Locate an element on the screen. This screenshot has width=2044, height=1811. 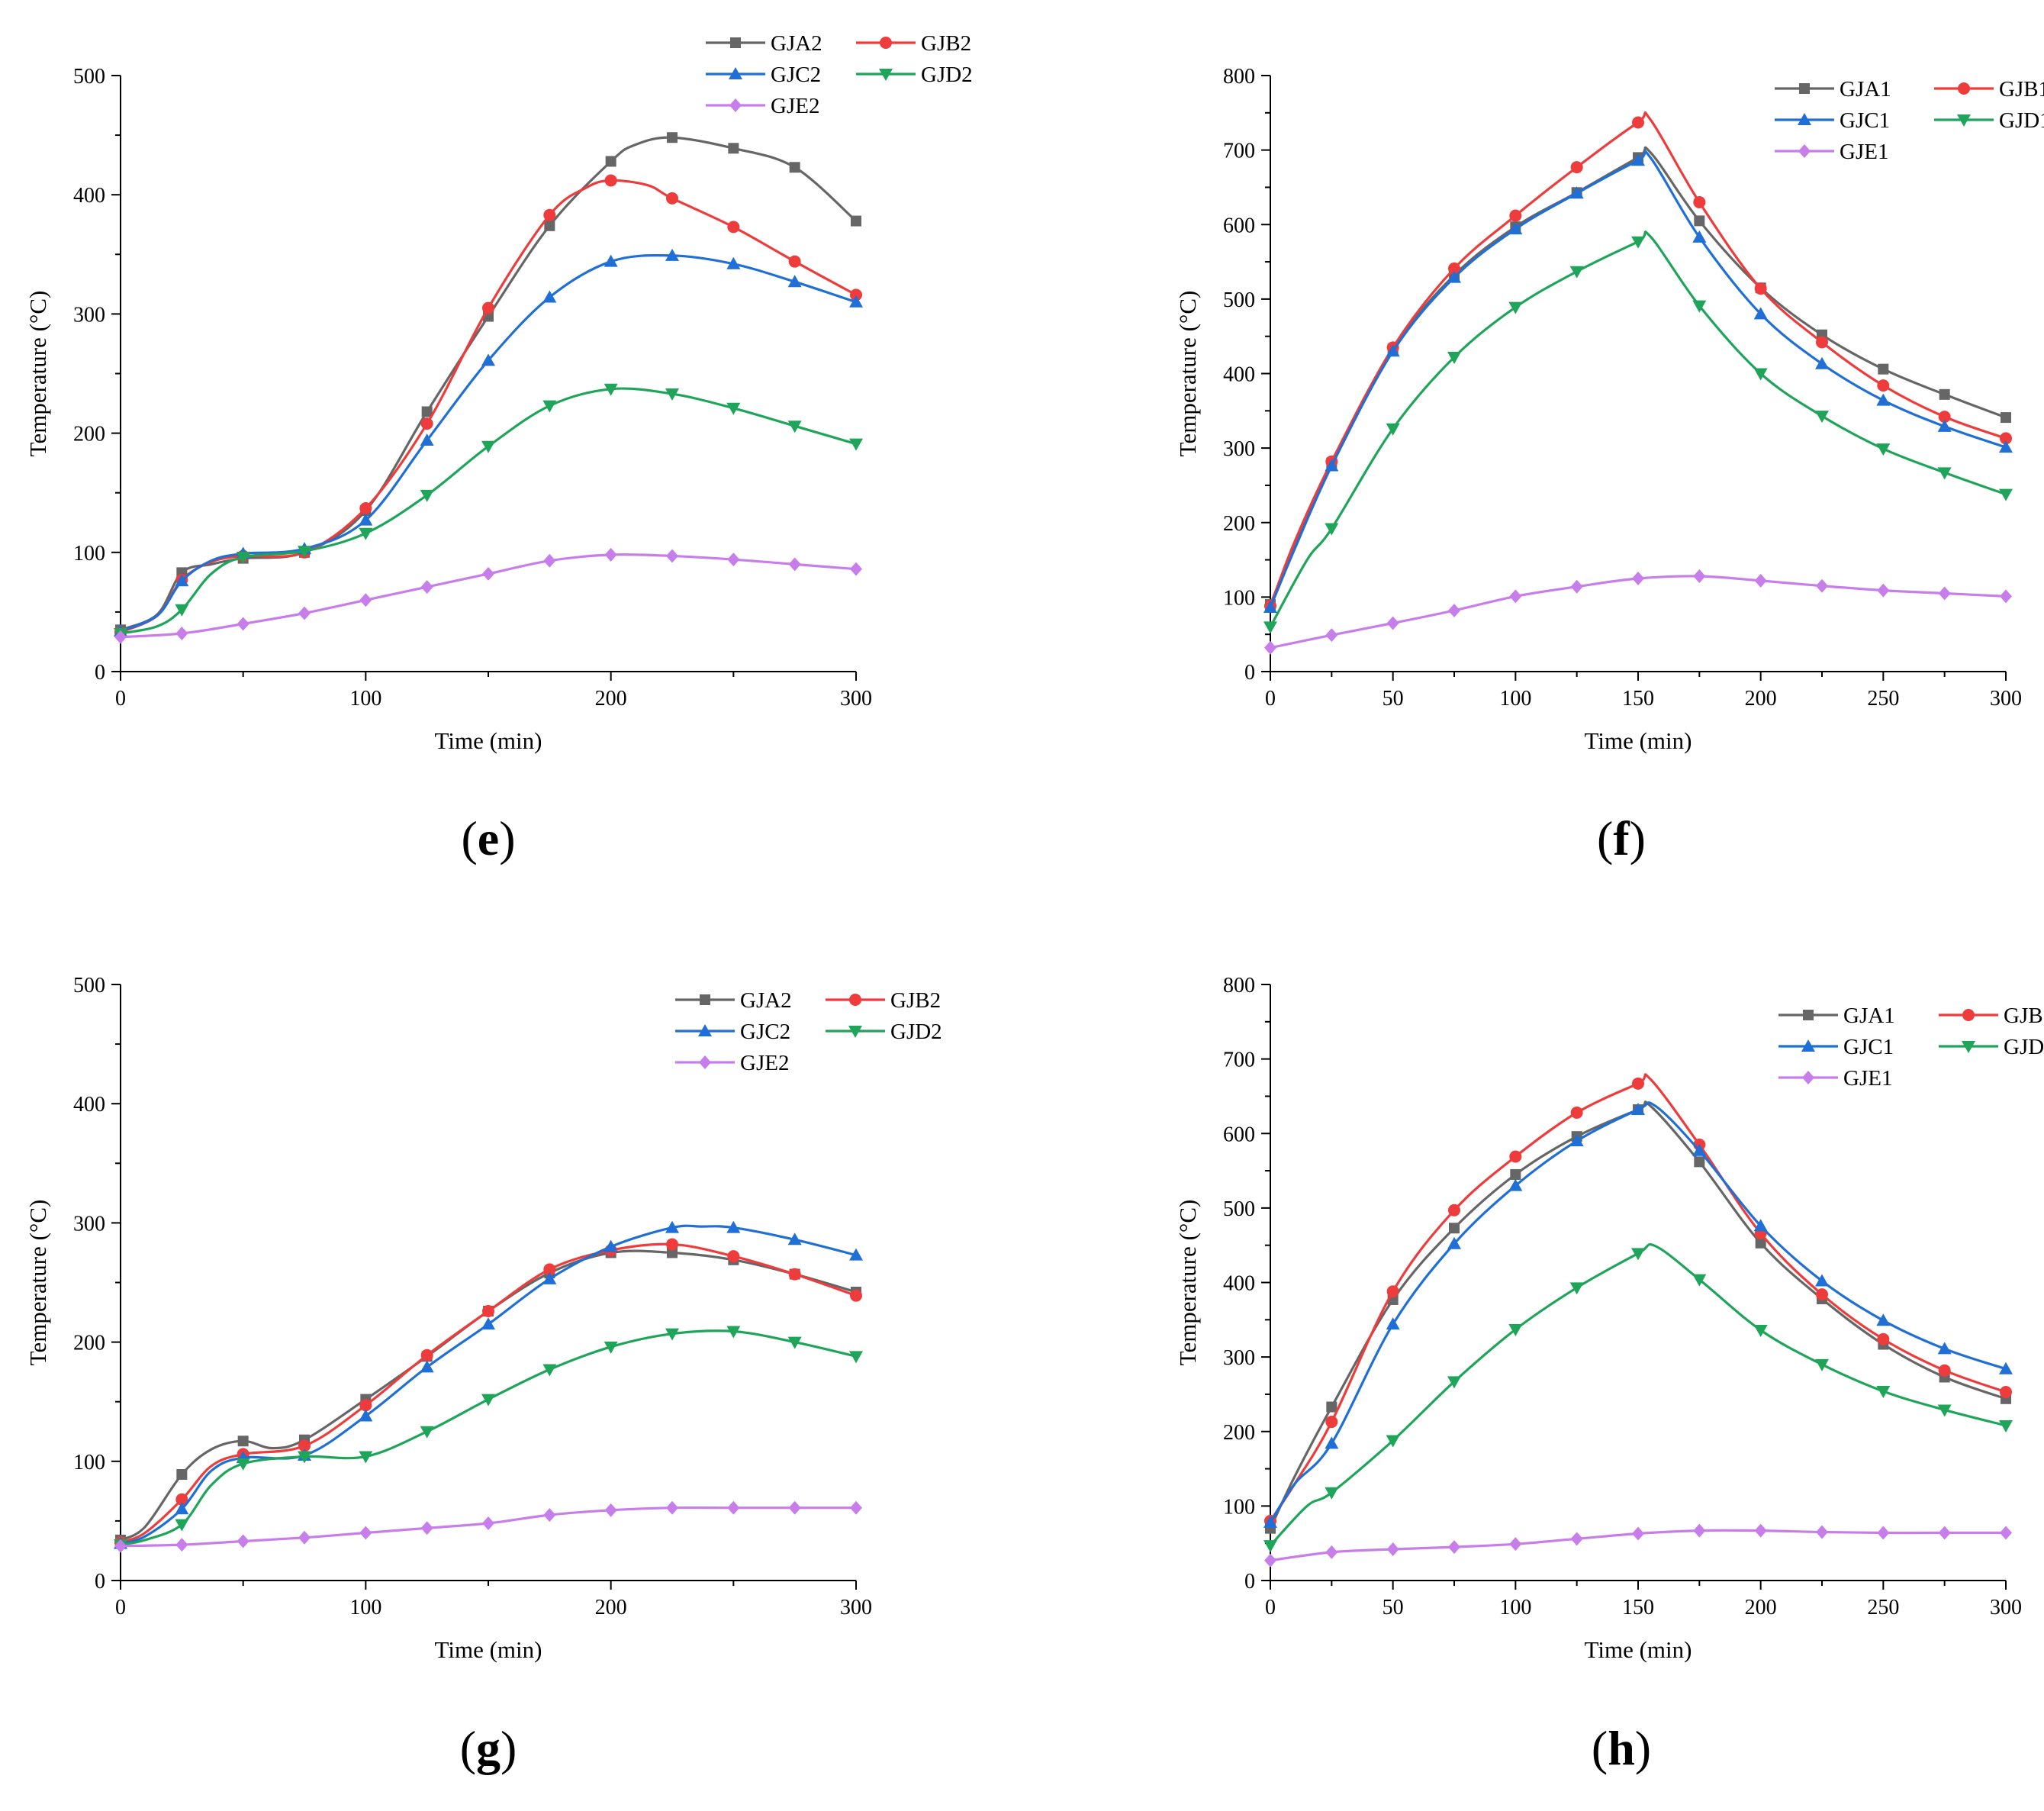
panel-label-letter: h is located at coordinates (1621, 1748).